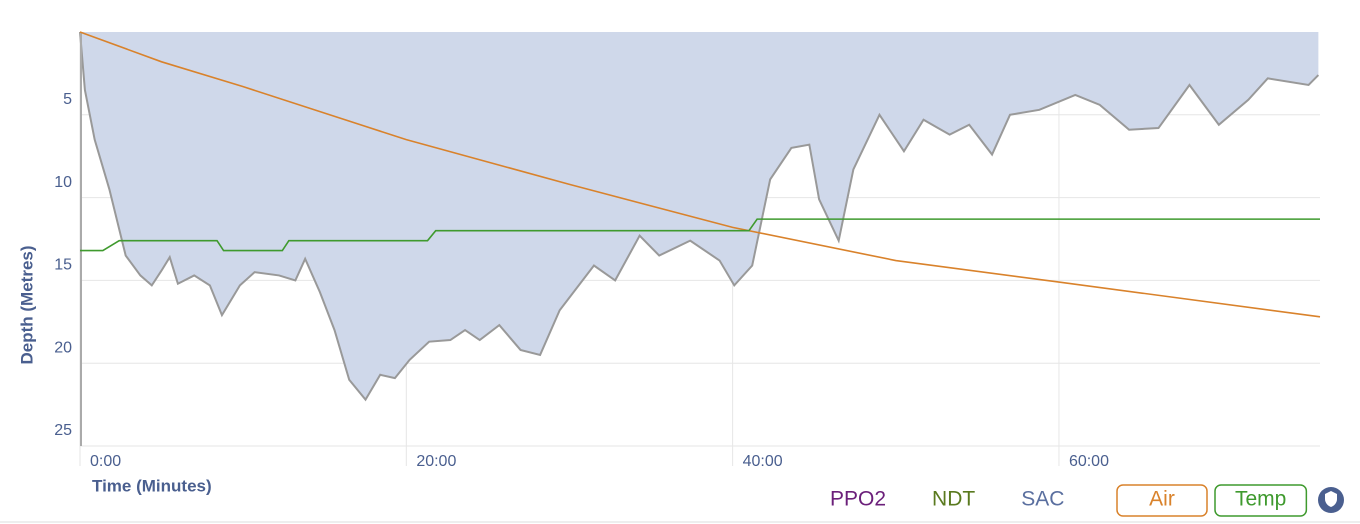 The height and width of the screenshot is (524, 1360). What do you see at coordinates (67, 99) in the screenshot?
I see `y-tick-label: 5` at bounding box center [67, 99].